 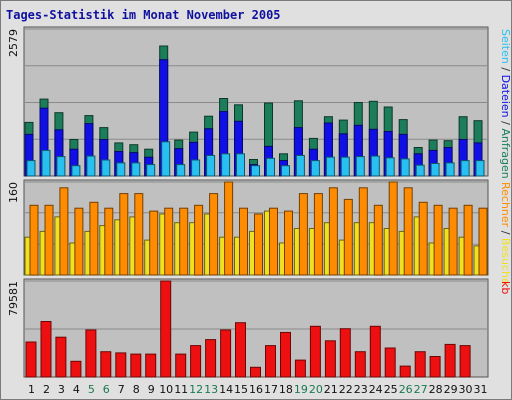 I want to click on day-label: 15, so click(x=241, y=389).